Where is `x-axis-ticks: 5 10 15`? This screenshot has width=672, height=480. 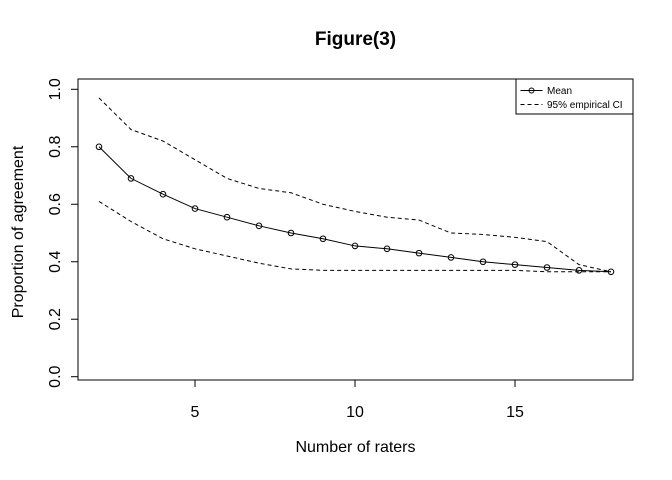 x-axis-ticks: 5 10 15 is located at coordinates (357, 400).